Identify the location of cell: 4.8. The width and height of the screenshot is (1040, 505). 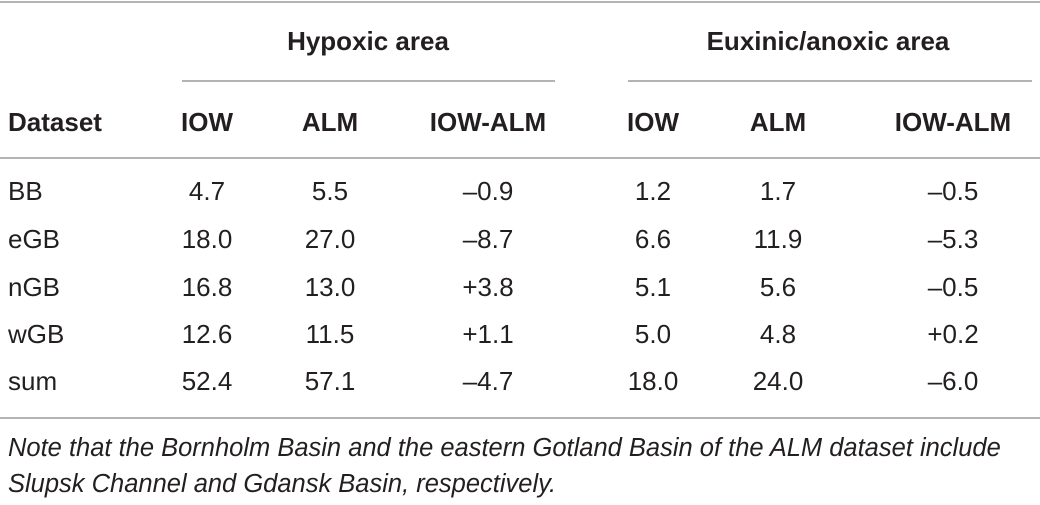
(778, 334).